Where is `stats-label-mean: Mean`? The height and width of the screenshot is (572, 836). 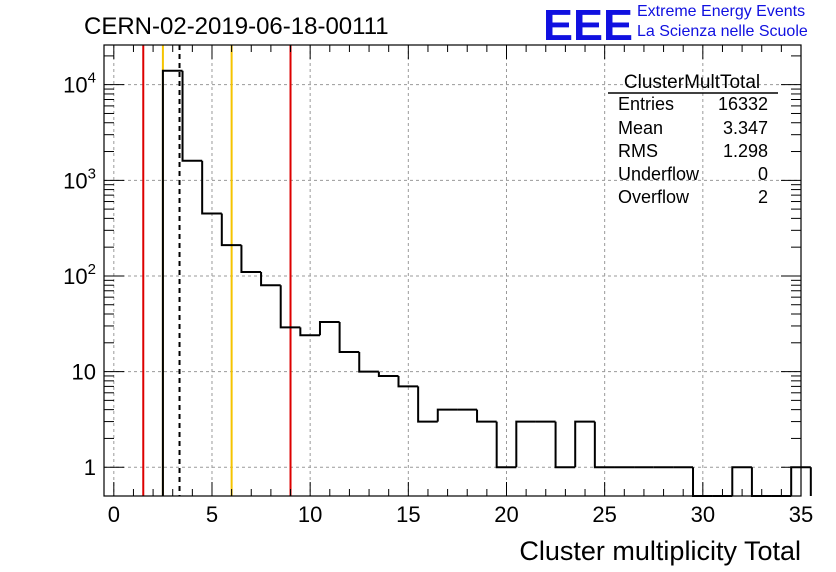
stats-label-mean: Mean is located at coordinates (640, 128).